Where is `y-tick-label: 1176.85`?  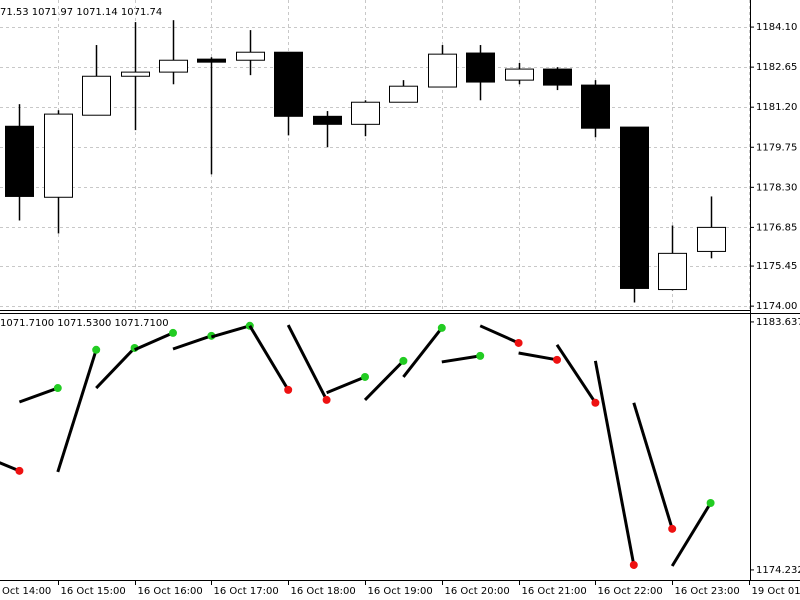
y-tick-label: 1176.85 is located at coordinates (776, 227).